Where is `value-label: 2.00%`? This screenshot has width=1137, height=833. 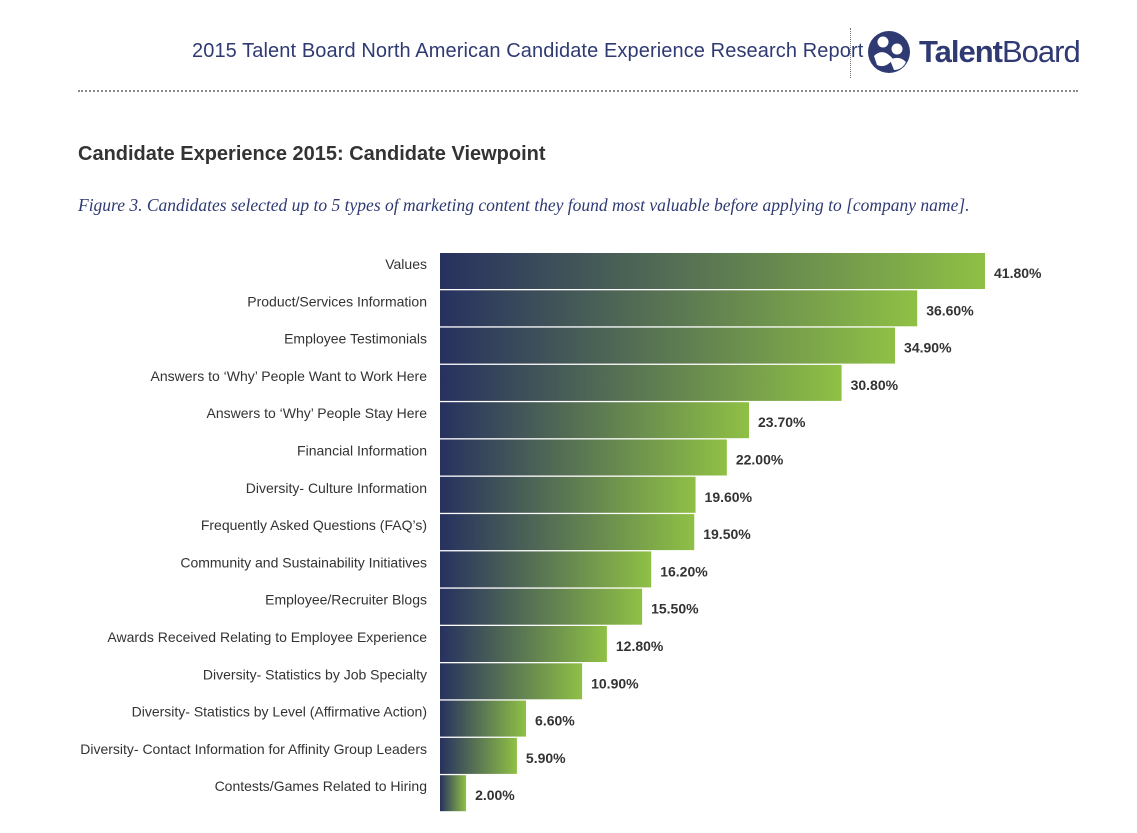
value-label: 2.00% is located at coordinates (495, 795).